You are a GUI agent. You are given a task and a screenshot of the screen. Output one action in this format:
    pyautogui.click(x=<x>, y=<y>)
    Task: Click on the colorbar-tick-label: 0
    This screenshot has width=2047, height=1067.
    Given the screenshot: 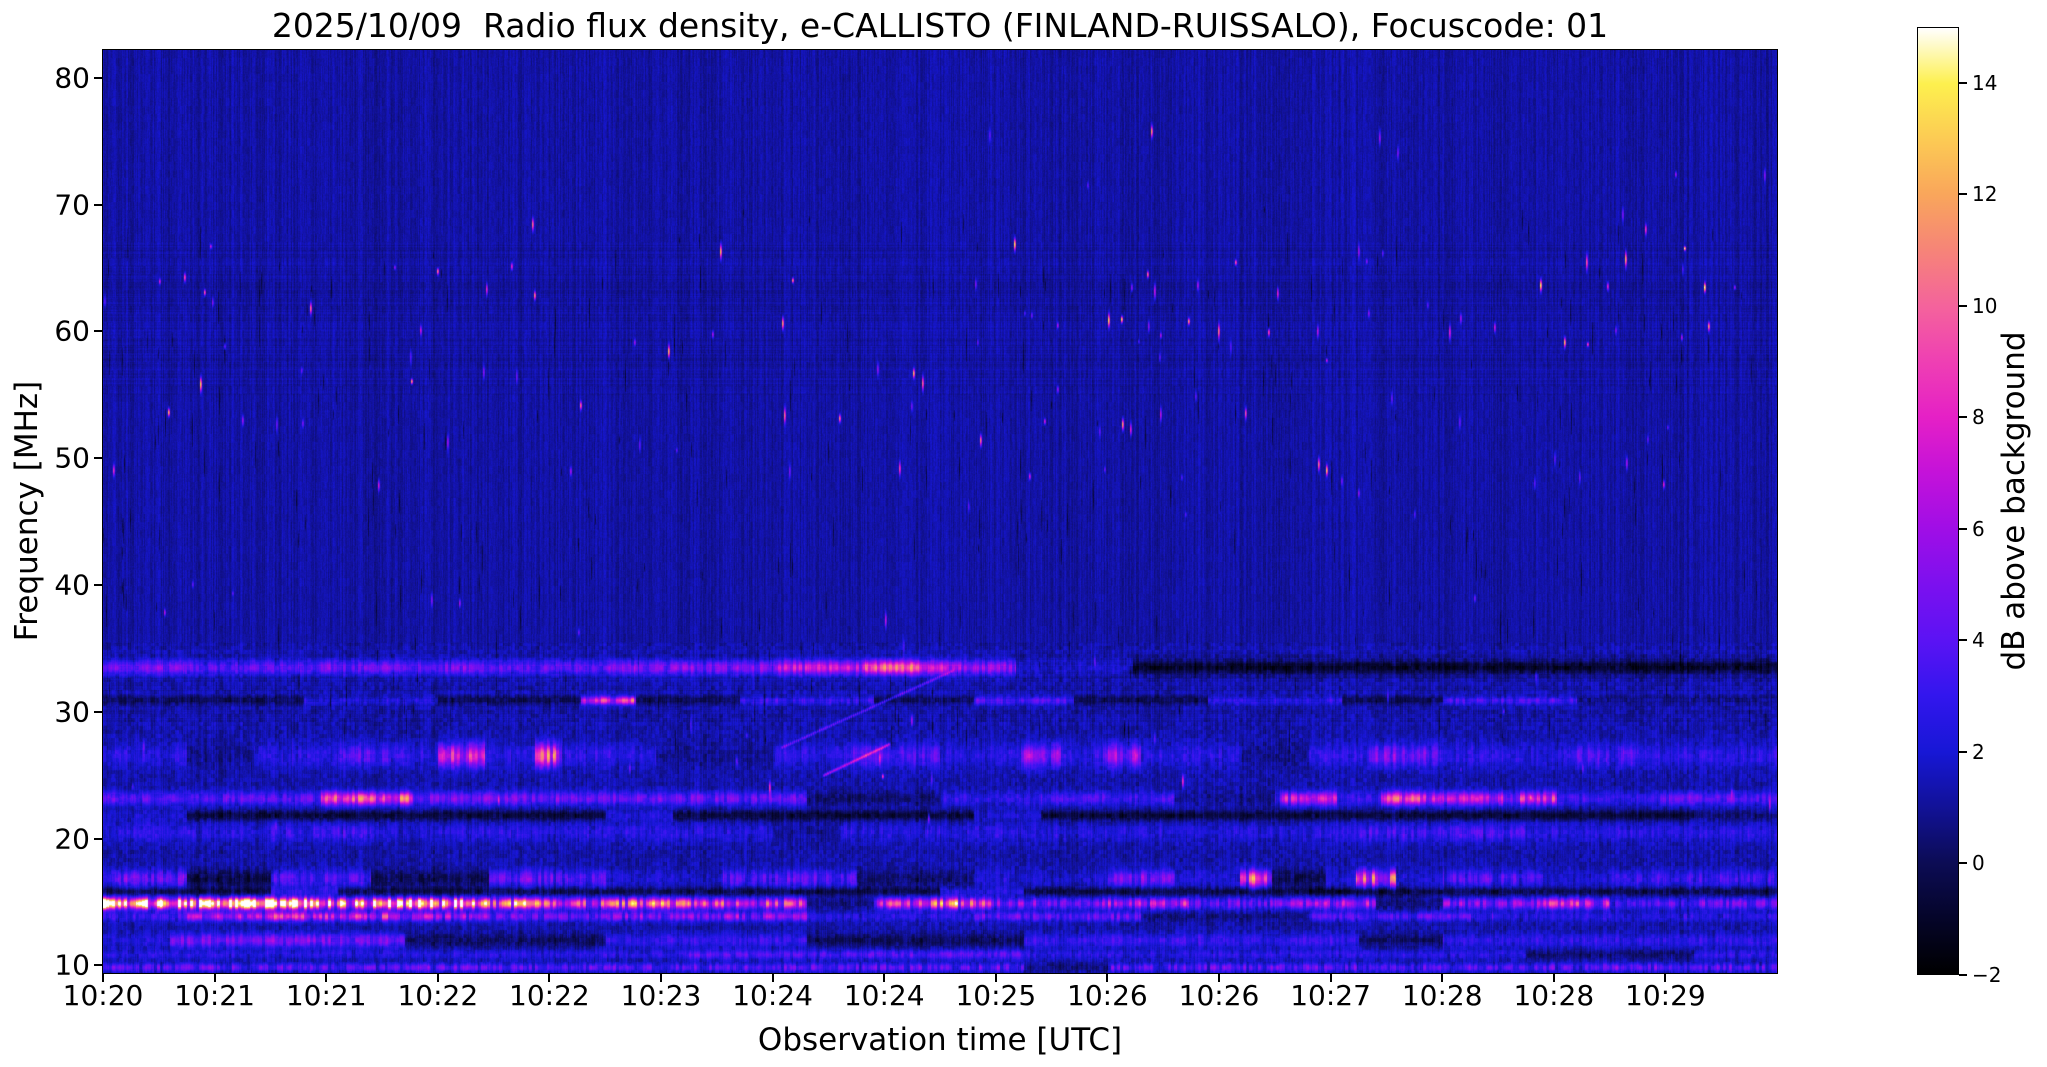 What is the action you would take?
    pyautogui.click(x=1978, y=863)
    